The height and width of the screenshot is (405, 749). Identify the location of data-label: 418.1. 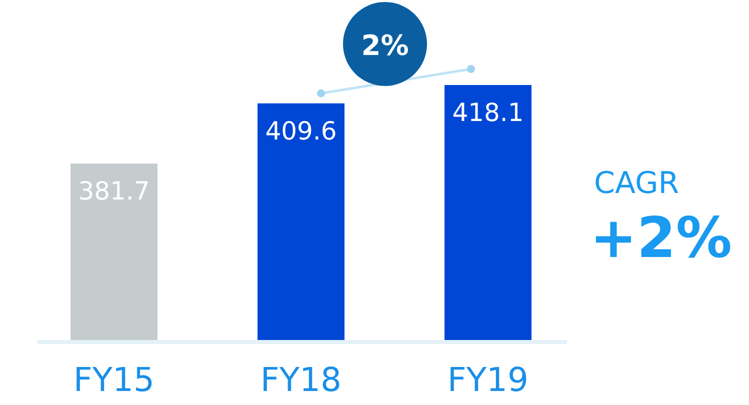
(488, 112).